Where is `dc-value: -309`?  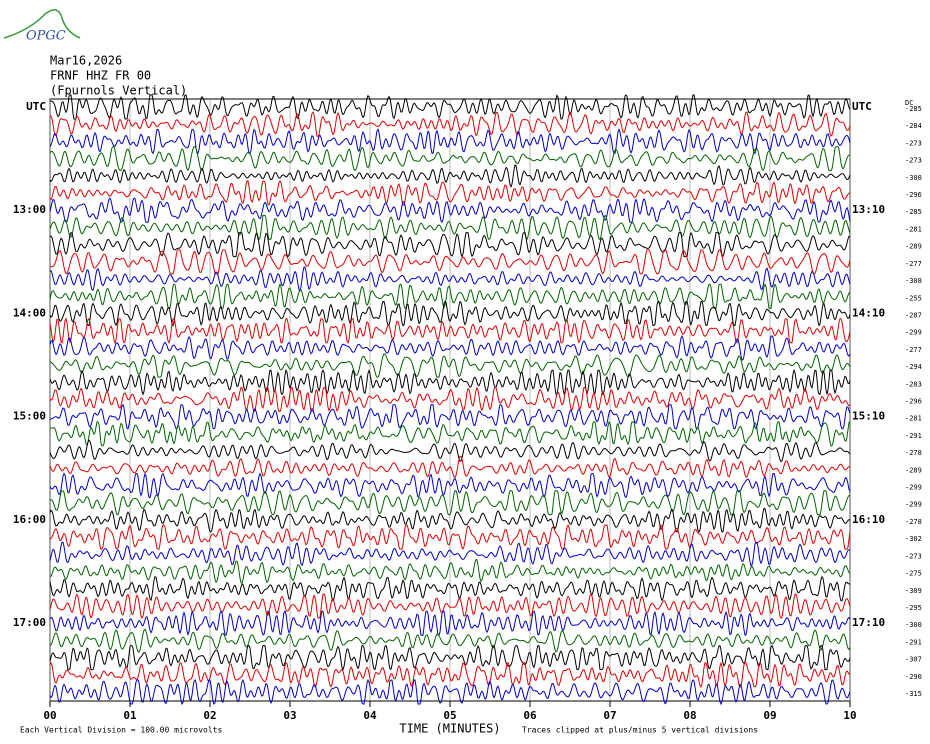 dc-value: -309 is located at coordinates (913, 591).